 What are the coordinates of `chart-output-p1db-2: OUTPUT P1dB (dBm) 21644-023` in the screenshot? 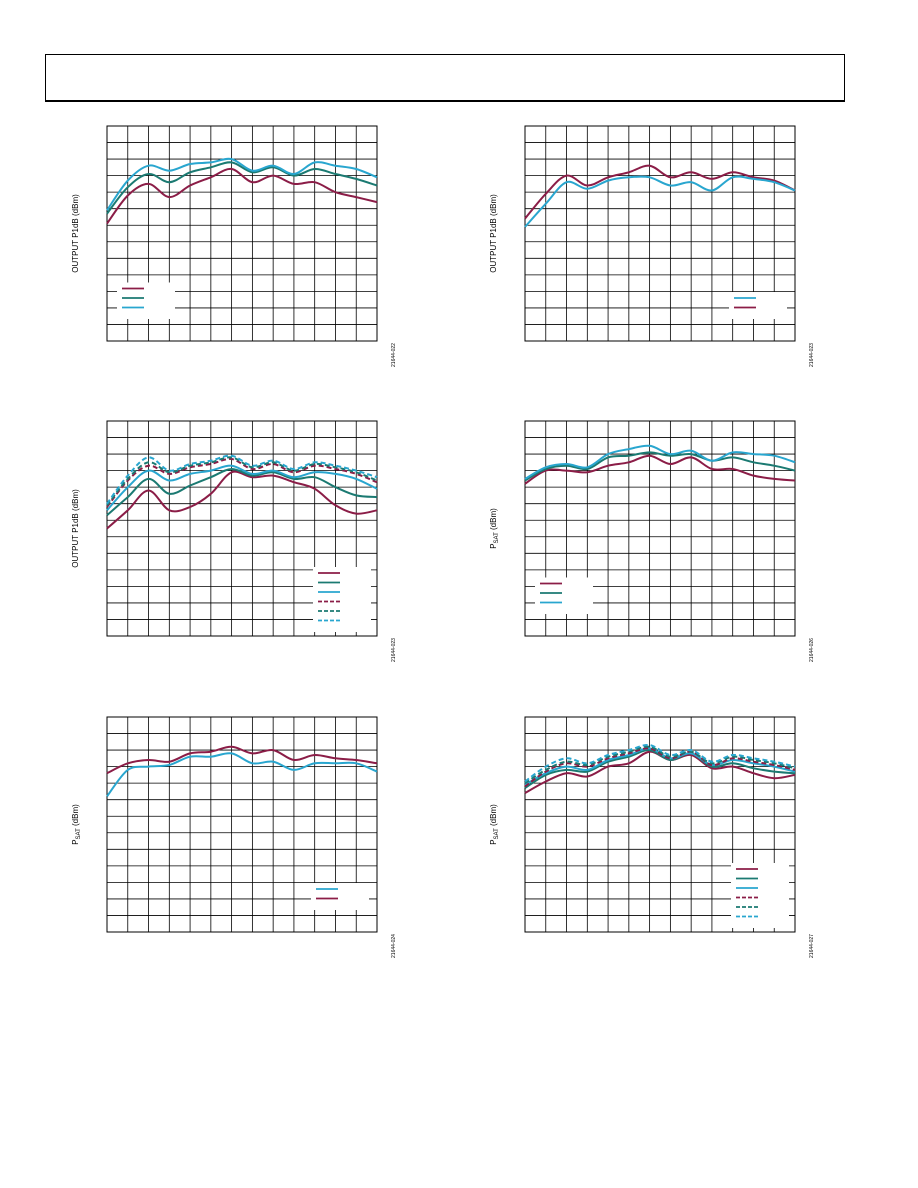 It's located at (652, 246).